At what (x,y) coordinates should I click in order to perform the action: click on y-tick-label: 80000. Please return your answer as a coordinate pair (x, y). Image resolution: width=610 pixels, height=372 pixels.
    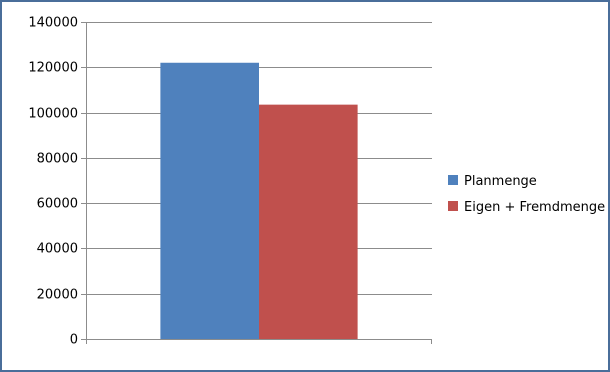
    Looking at the image, I should click on (57, 159).